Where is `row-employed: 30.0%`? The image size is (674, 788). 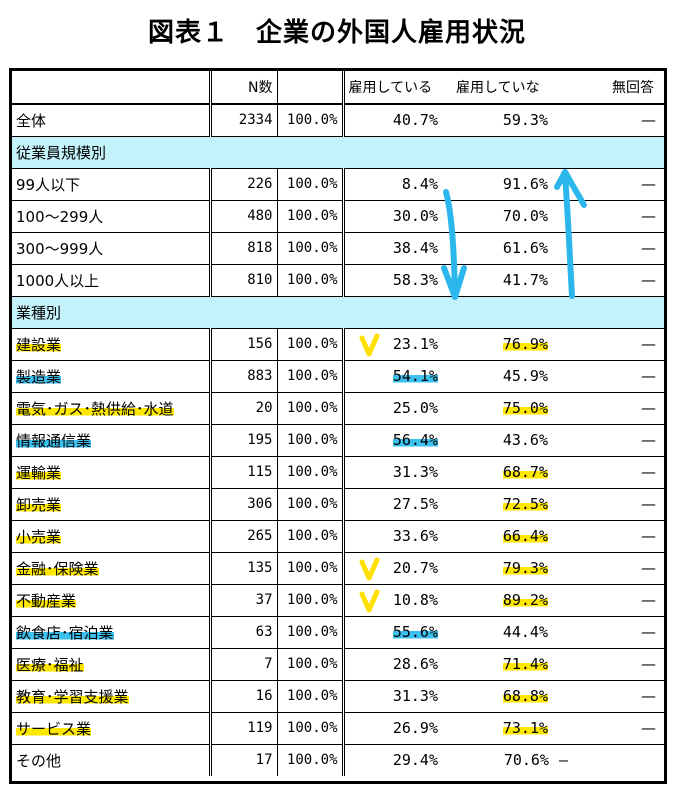
row-employed: 30.0% is located at coordinates (415, 216).